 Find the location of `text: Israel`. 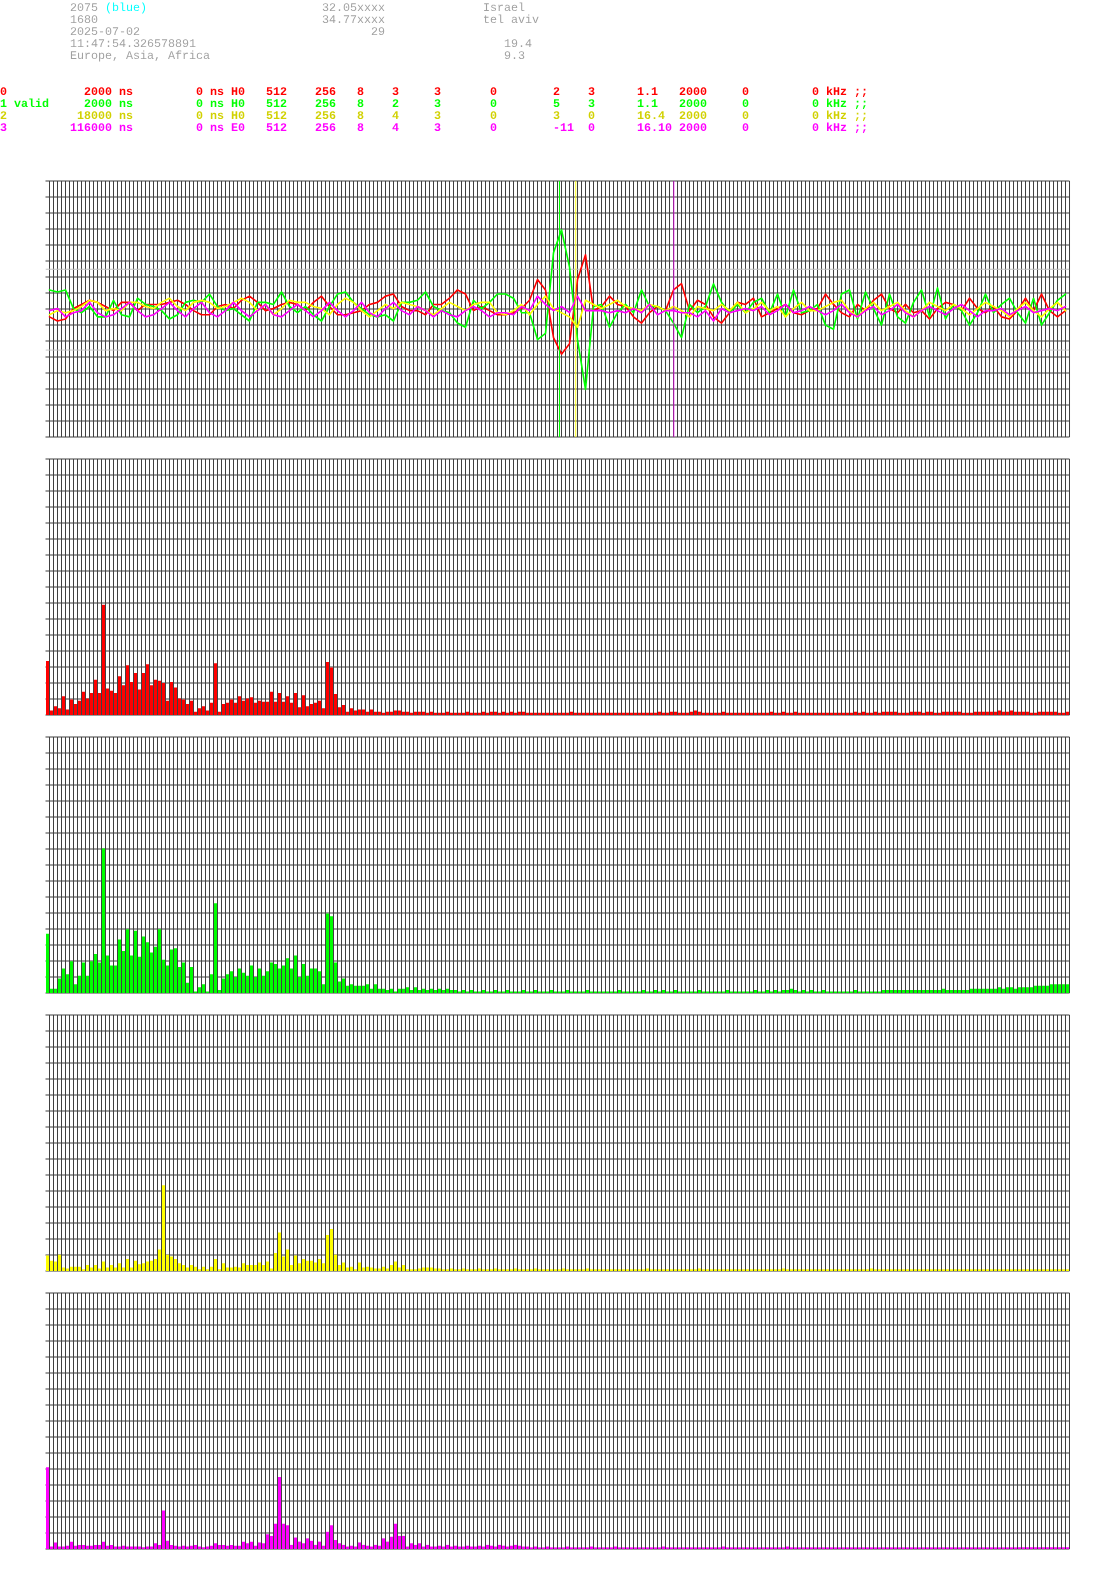

text: Israel is located at coordinates (504, 7).